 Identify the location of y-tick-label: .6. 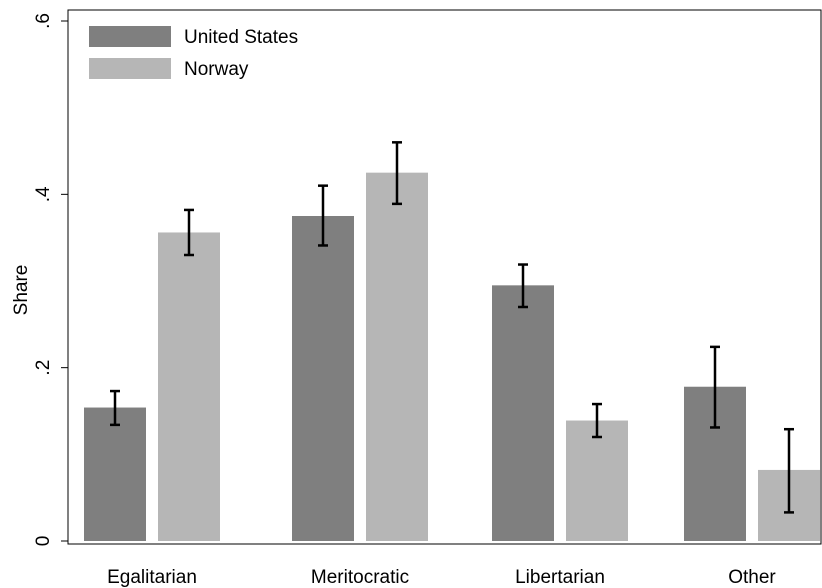
(43, 21).